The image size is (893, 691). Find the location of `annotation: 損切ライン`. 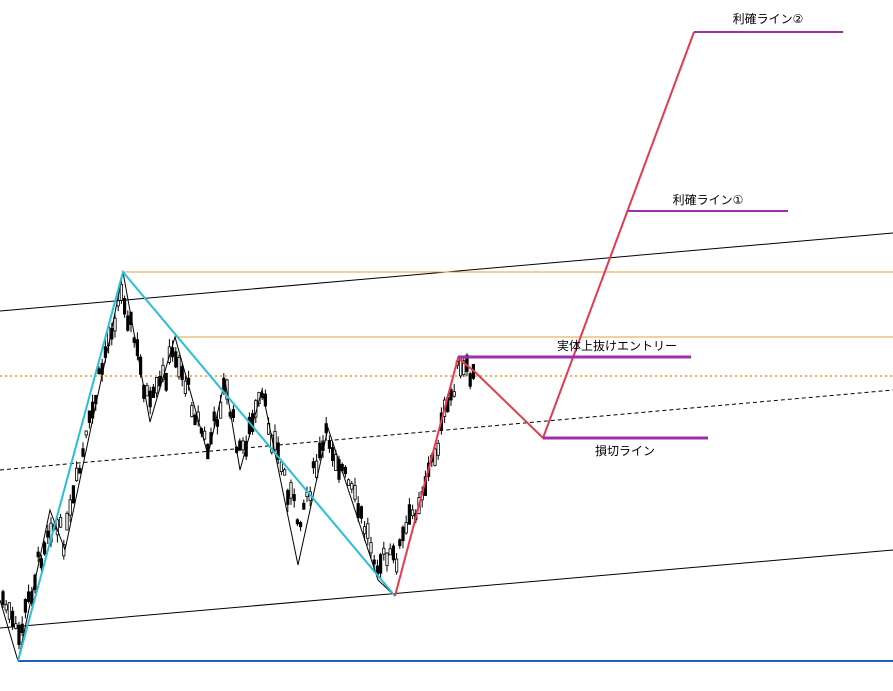

annotation: 損切ライン is located at coordinates (625, 450).